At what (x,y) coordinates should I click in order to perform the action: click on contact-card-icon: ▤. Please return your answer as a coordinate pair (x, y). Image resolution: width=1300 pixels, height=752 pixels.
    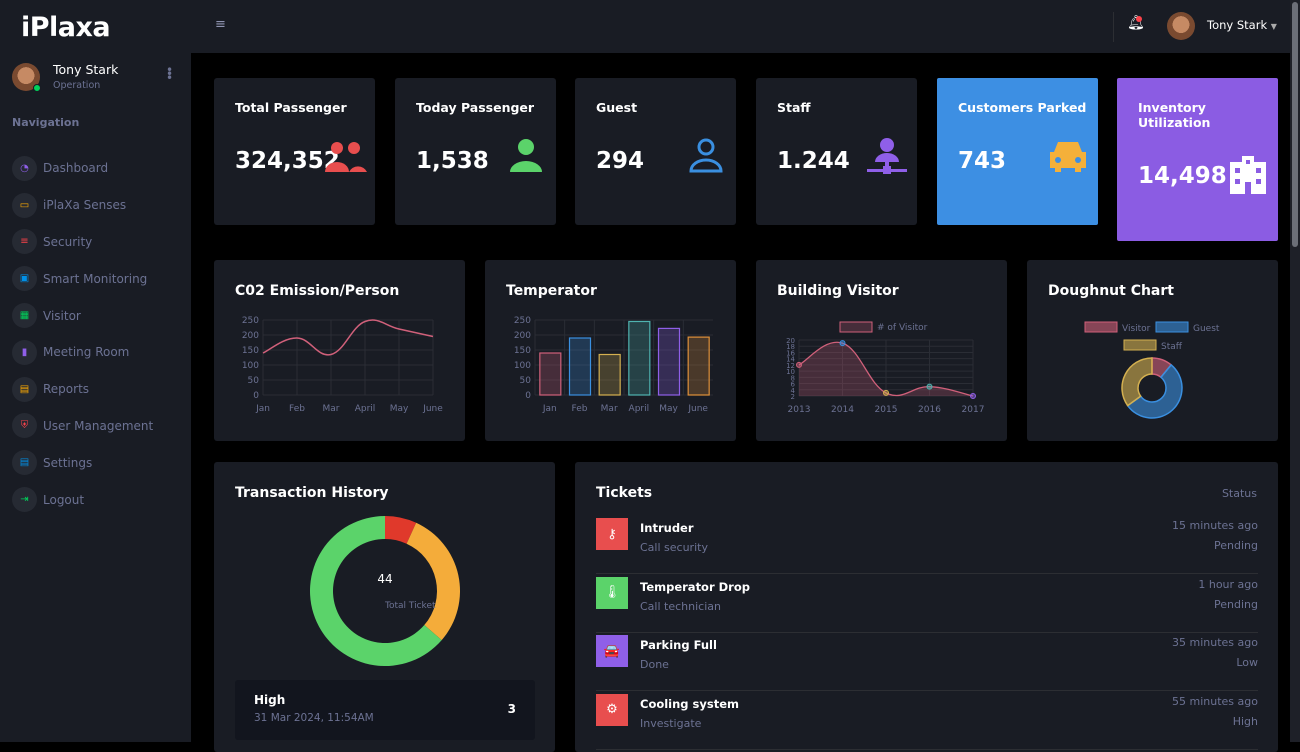
    Looking at the image, I should click on (24, 389).